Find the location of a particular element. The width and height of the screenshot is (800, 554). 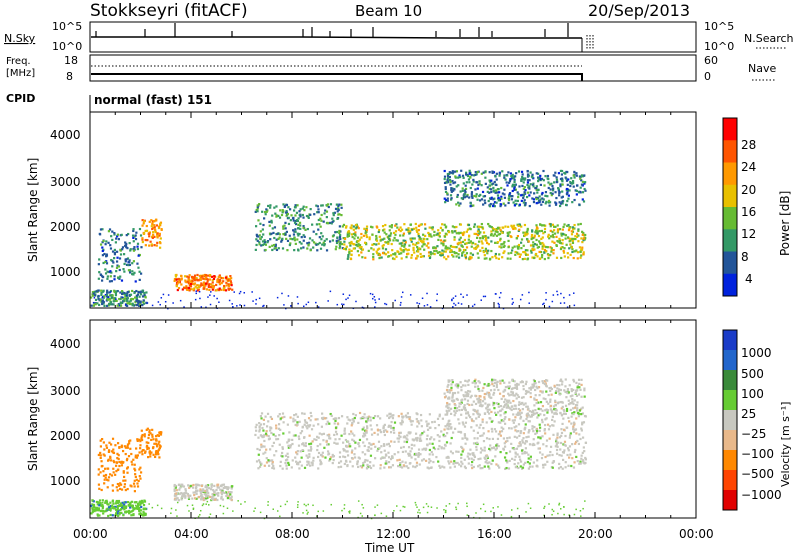

velocity-colorbar-label: Velocity [m s⁻¹] is located at coordinates (785, 444).